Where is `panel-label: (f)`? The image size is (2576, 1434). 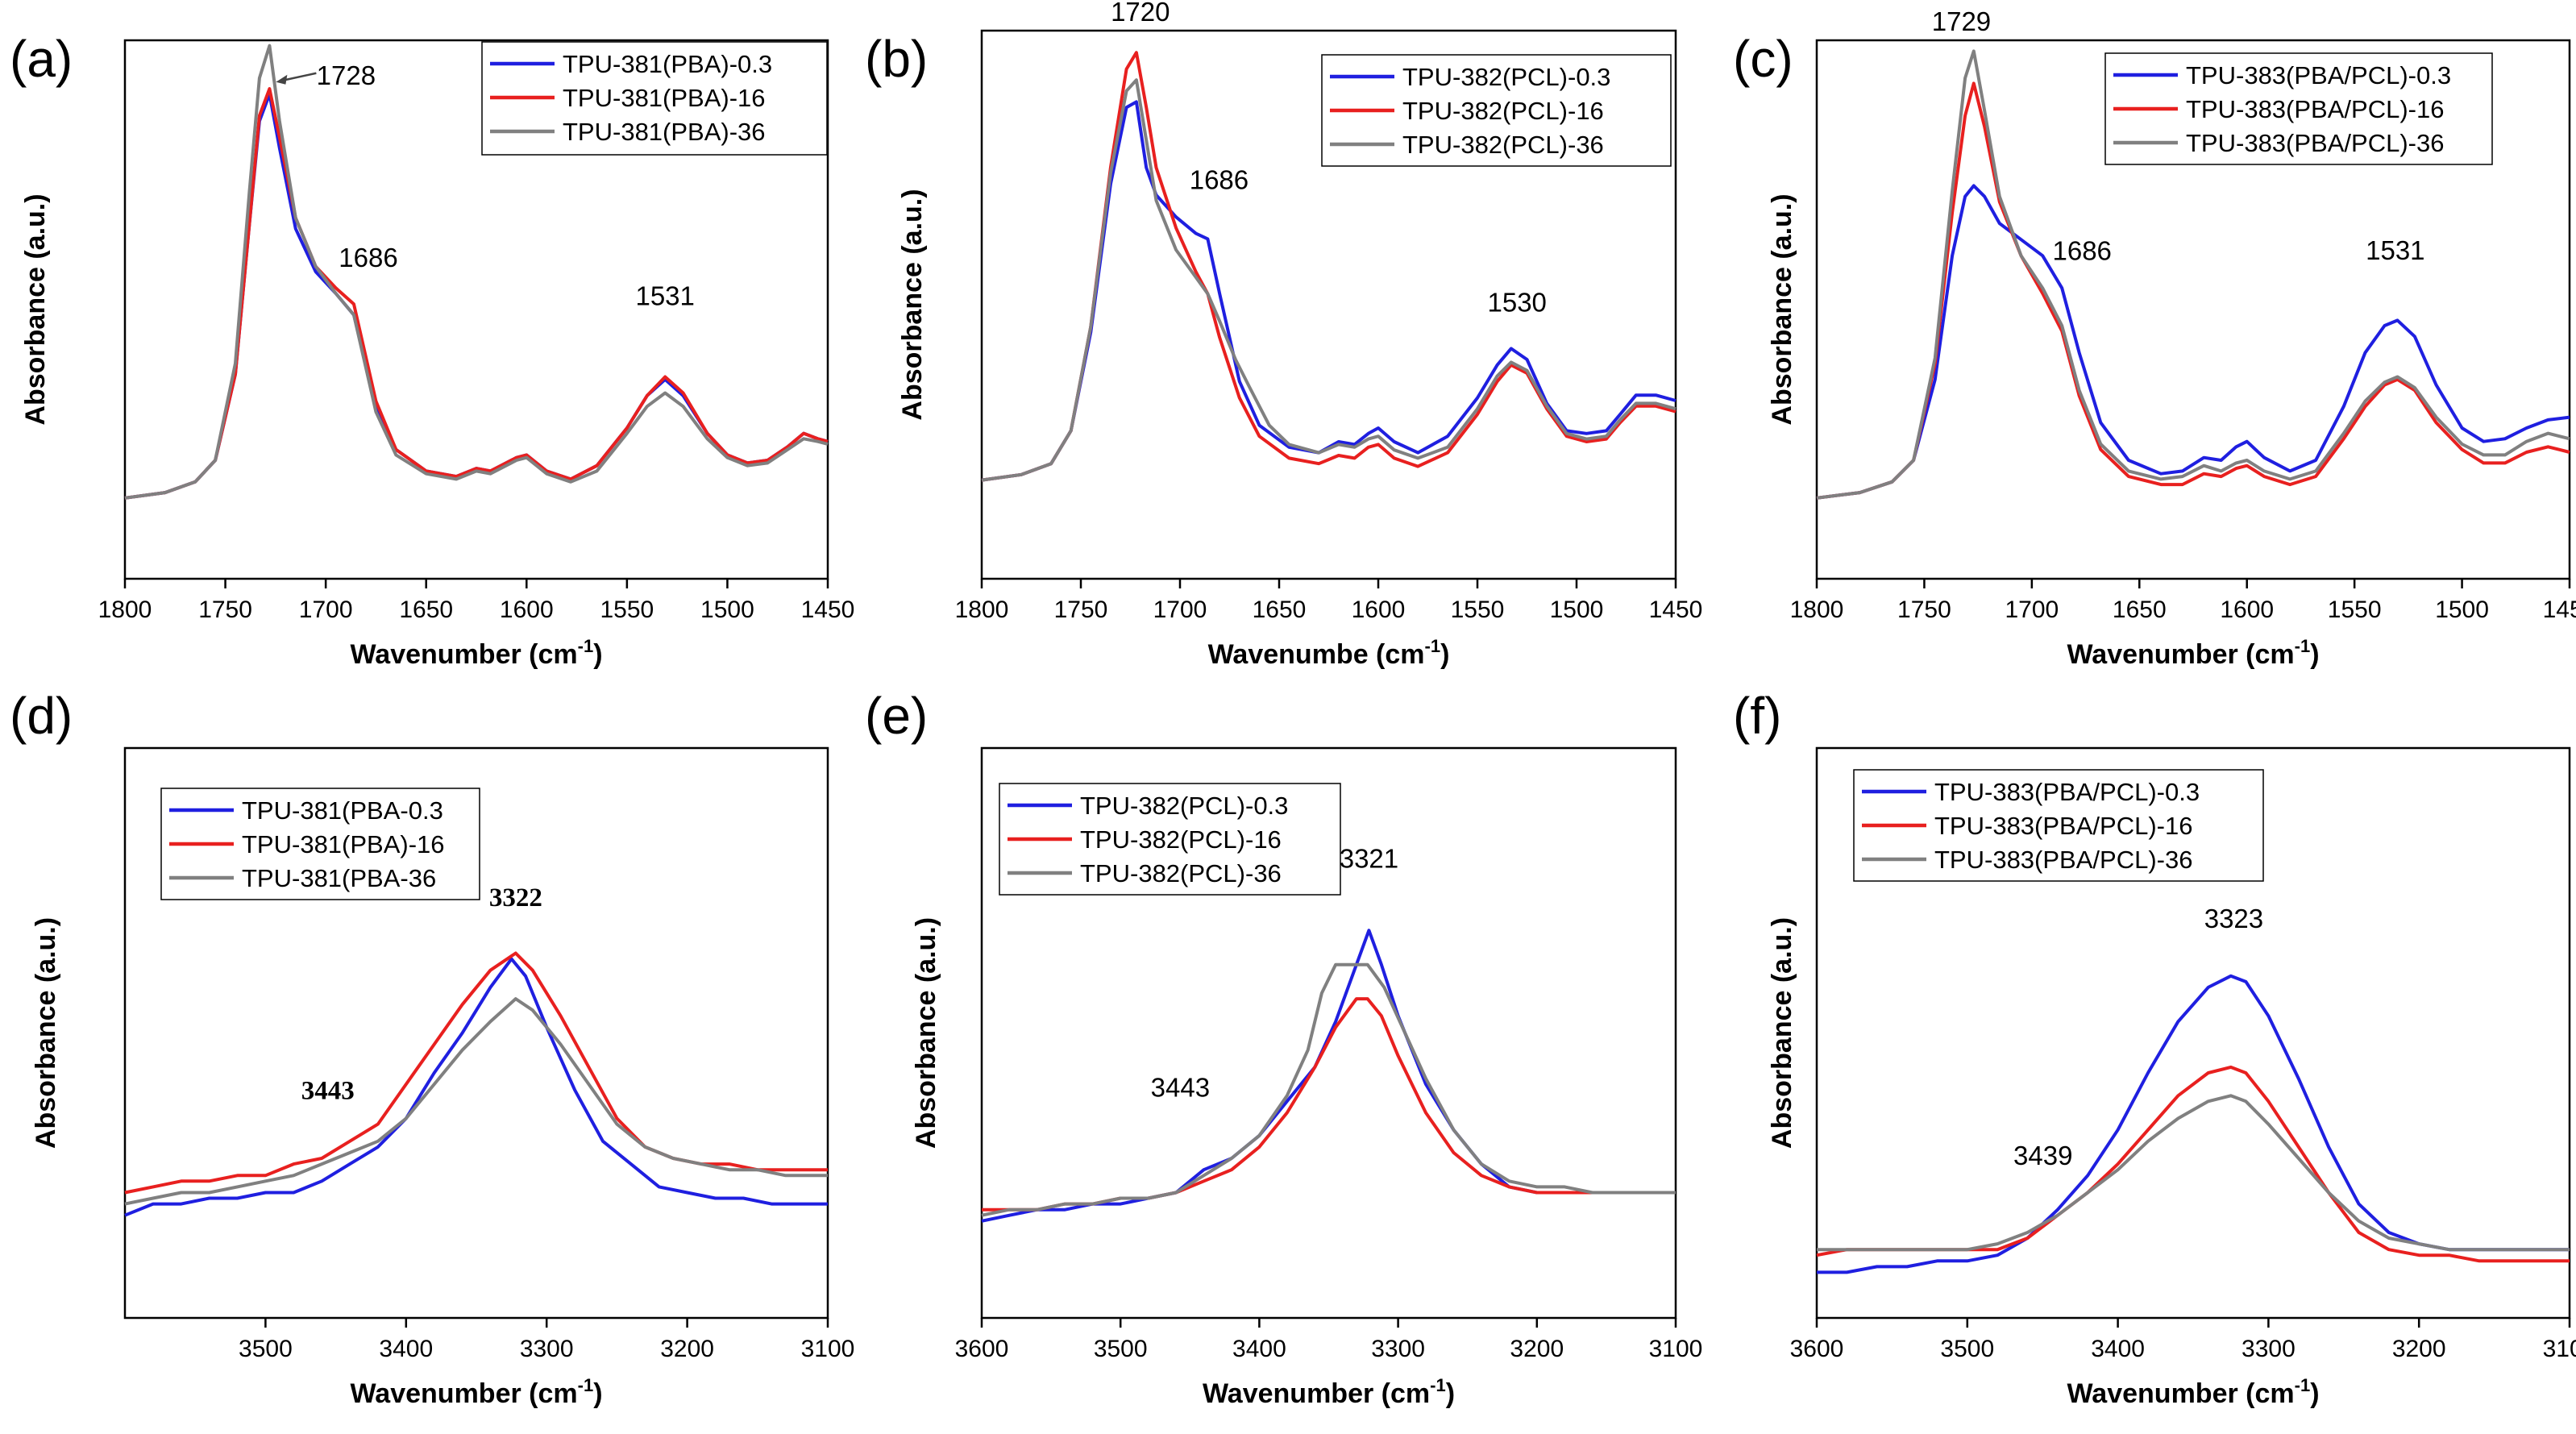 panel-label: (f) is located at coordinates (1757, 716).